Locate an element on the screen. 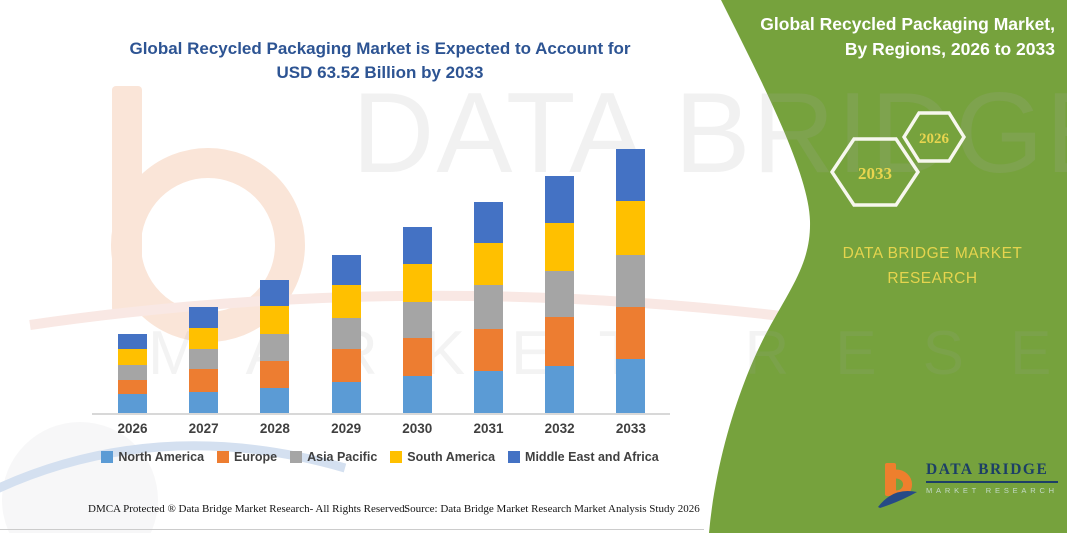 This screenshot has width=1067, height=533. databridge-logo: DATA BRIDGE MARKET RESEARCH is located at coordinates (967, 486).